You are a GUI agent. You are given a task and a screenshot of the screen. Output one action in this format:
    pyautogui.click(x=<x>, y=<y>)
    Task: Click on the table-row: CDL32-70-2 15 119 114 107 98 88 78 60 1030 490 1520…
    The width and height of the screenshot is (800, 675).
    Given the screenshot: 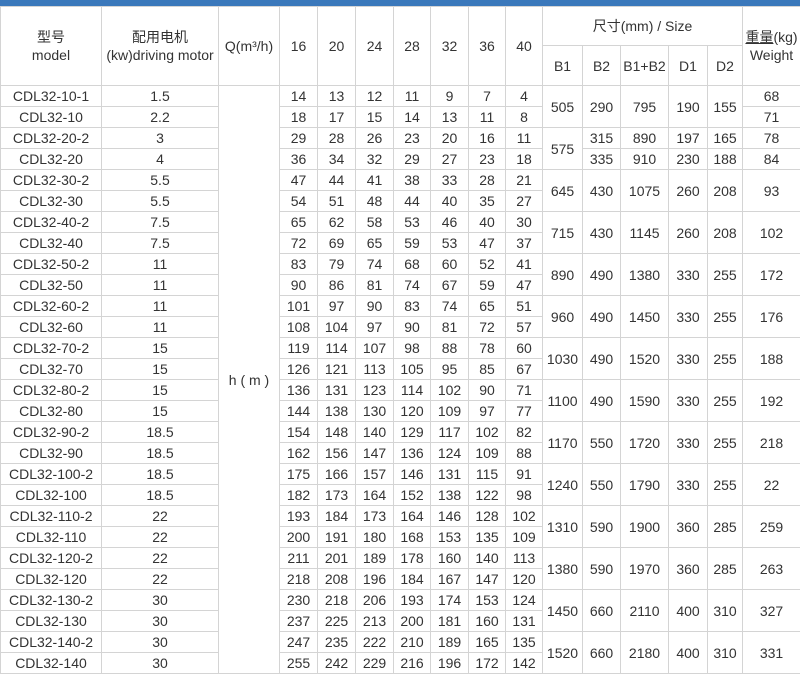 What is the action you would take?
    pyautogui.click(x=400, y=358)
    